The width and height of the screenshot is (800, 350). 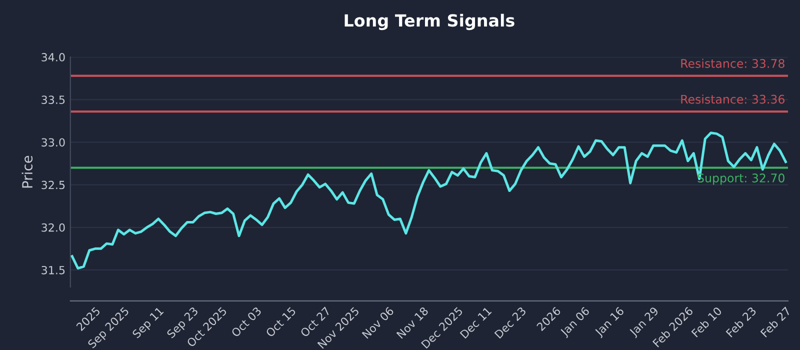 I want to click on y-axis-title: Price, so click(x=27, y=172).